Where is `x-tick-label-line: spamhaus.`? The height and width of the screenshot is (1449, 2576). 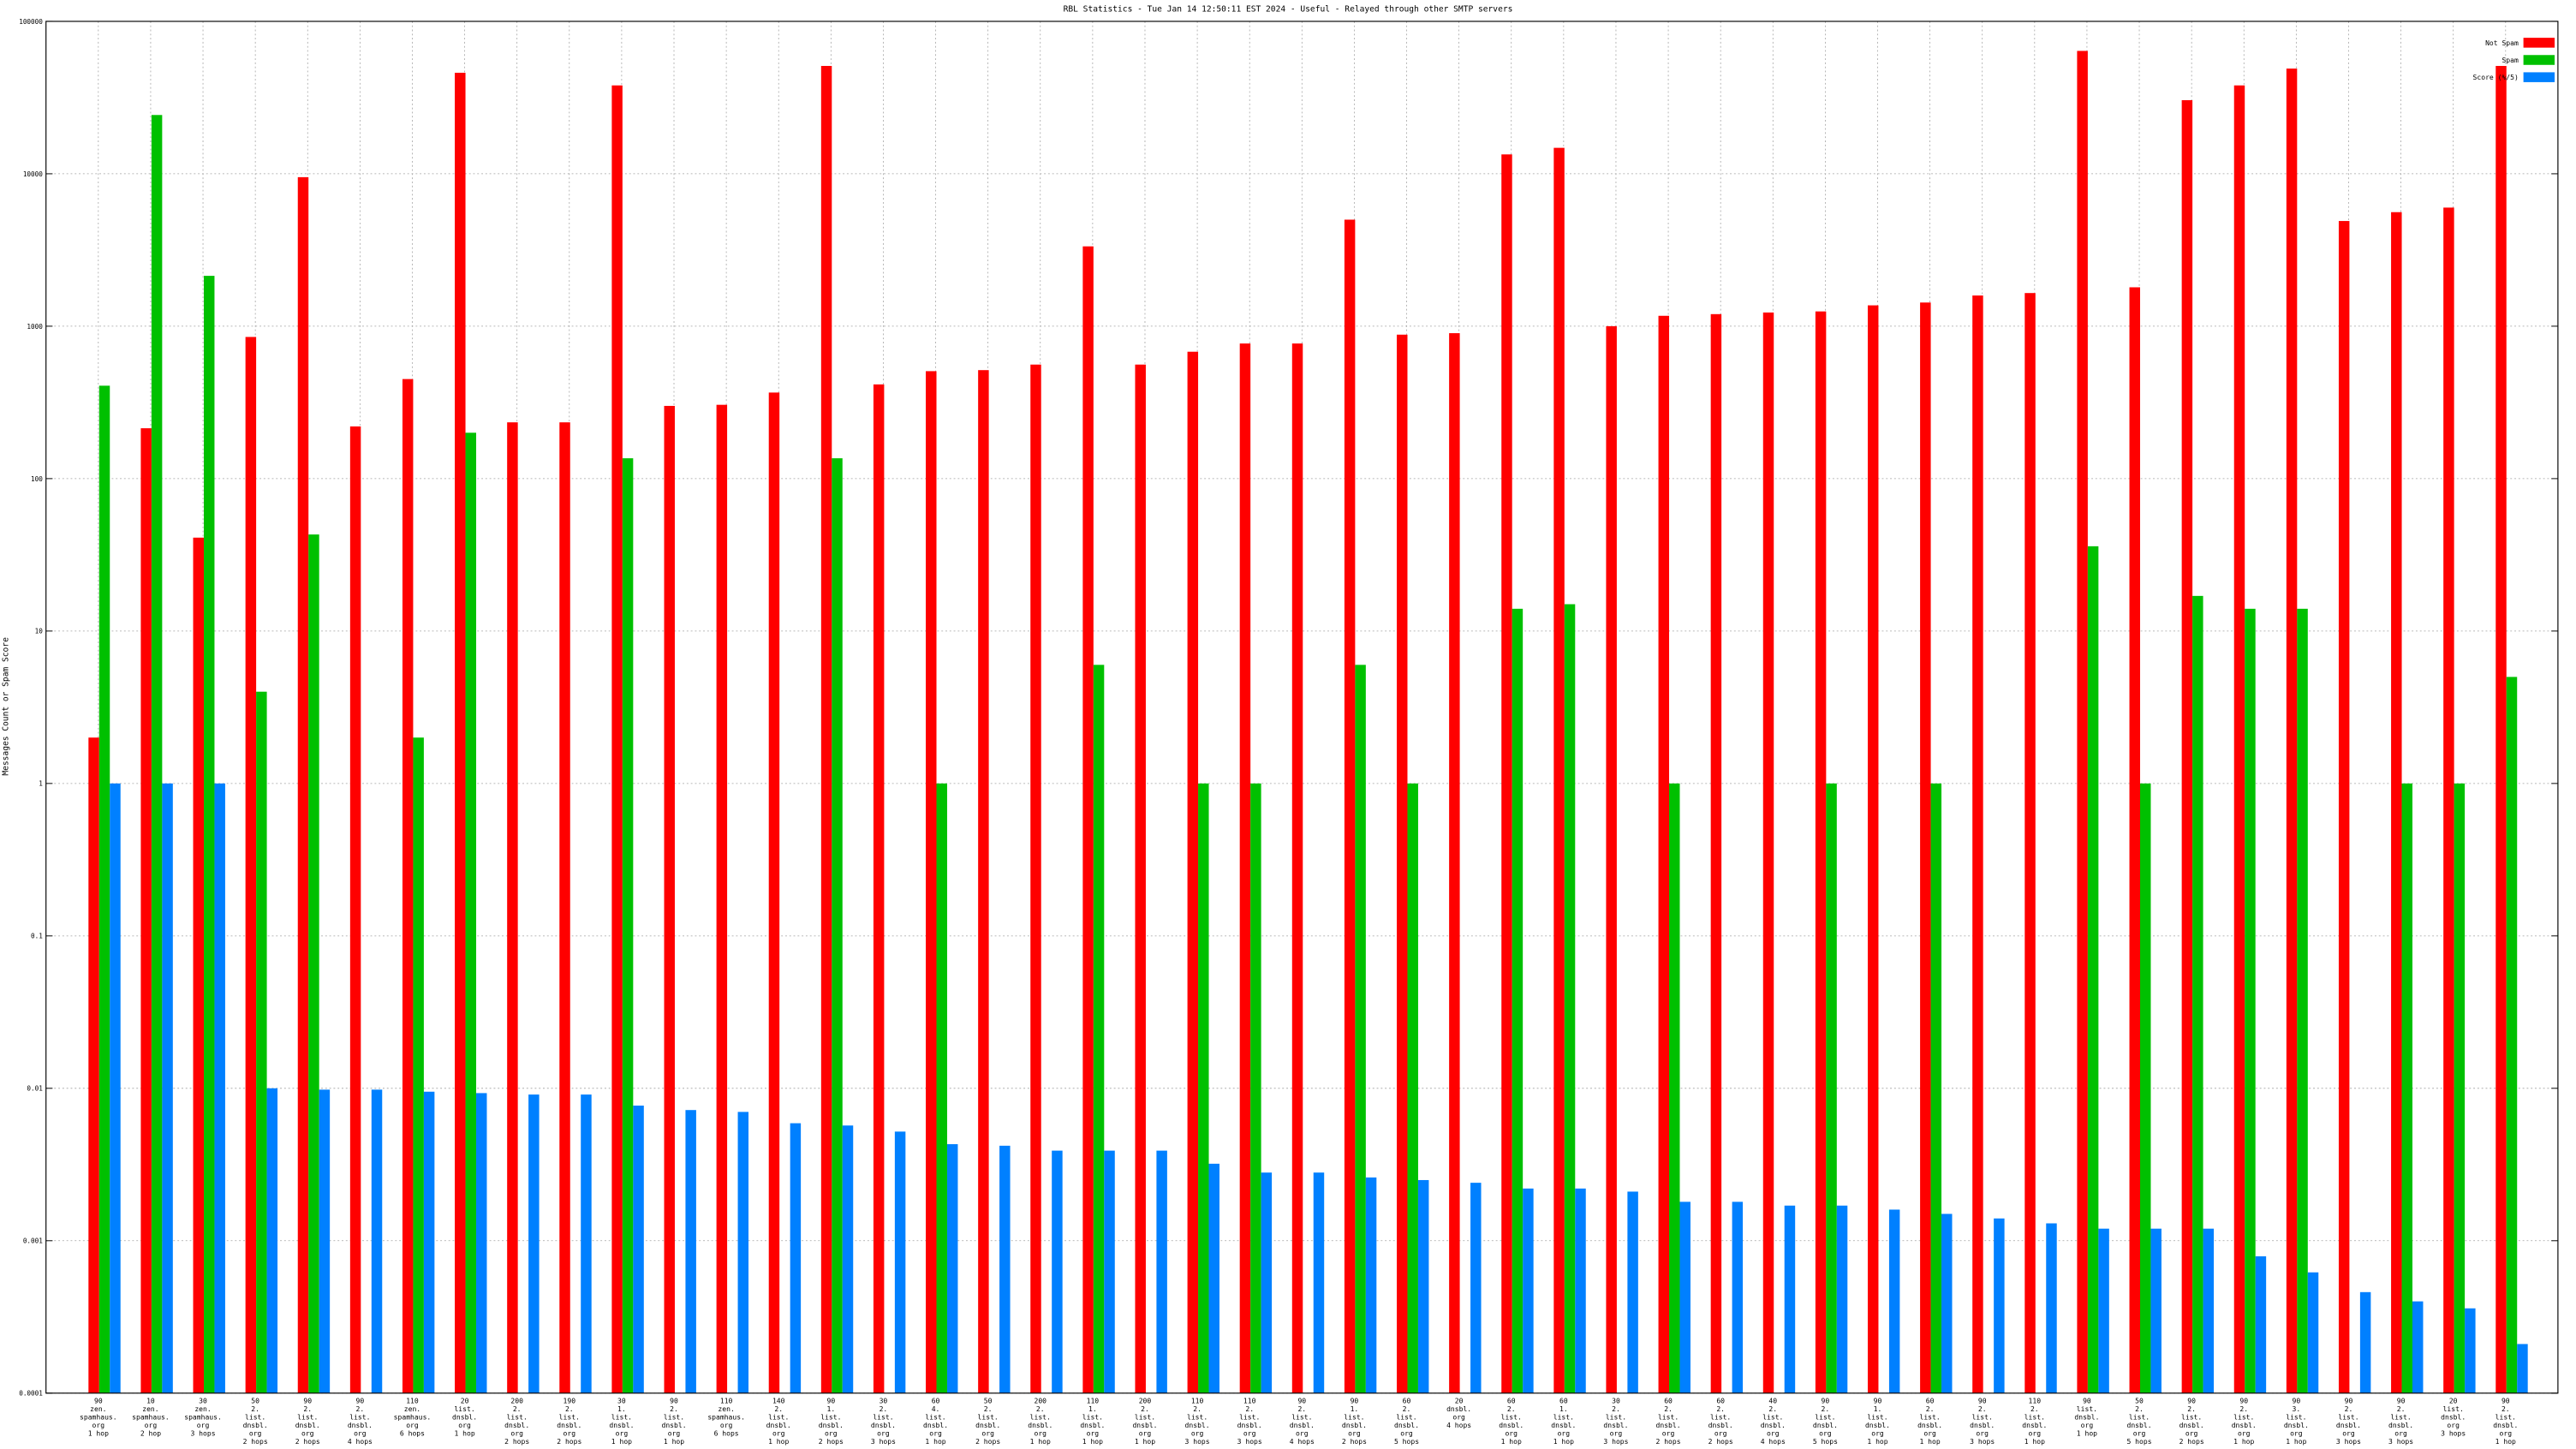 x-tick-label-line: spamhaus. is located at coordinates (203, 1417).